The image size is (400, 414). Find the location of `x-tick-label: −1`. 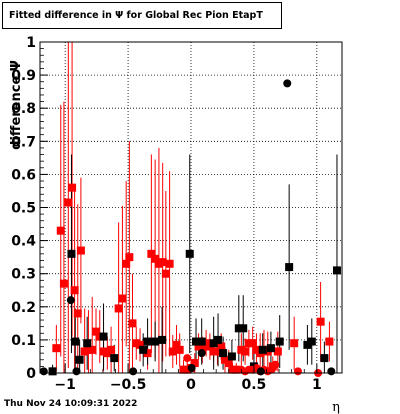

x-tick-label: −1 is located at coordinates (64, 385).